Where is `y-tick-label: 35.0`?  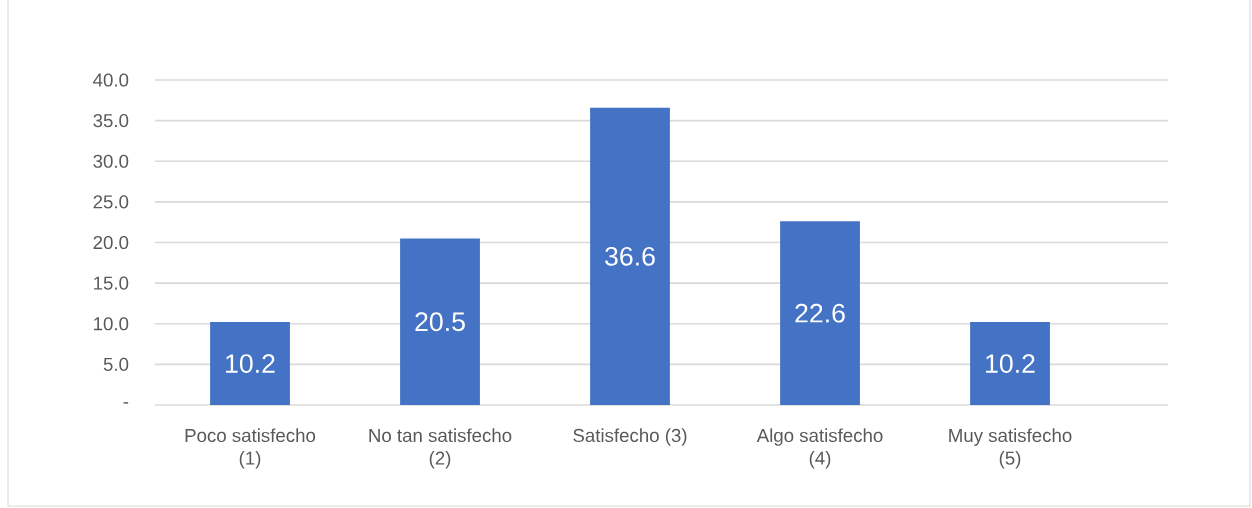
y-tick-label: 35.0 is located at coordinates (111, 121).